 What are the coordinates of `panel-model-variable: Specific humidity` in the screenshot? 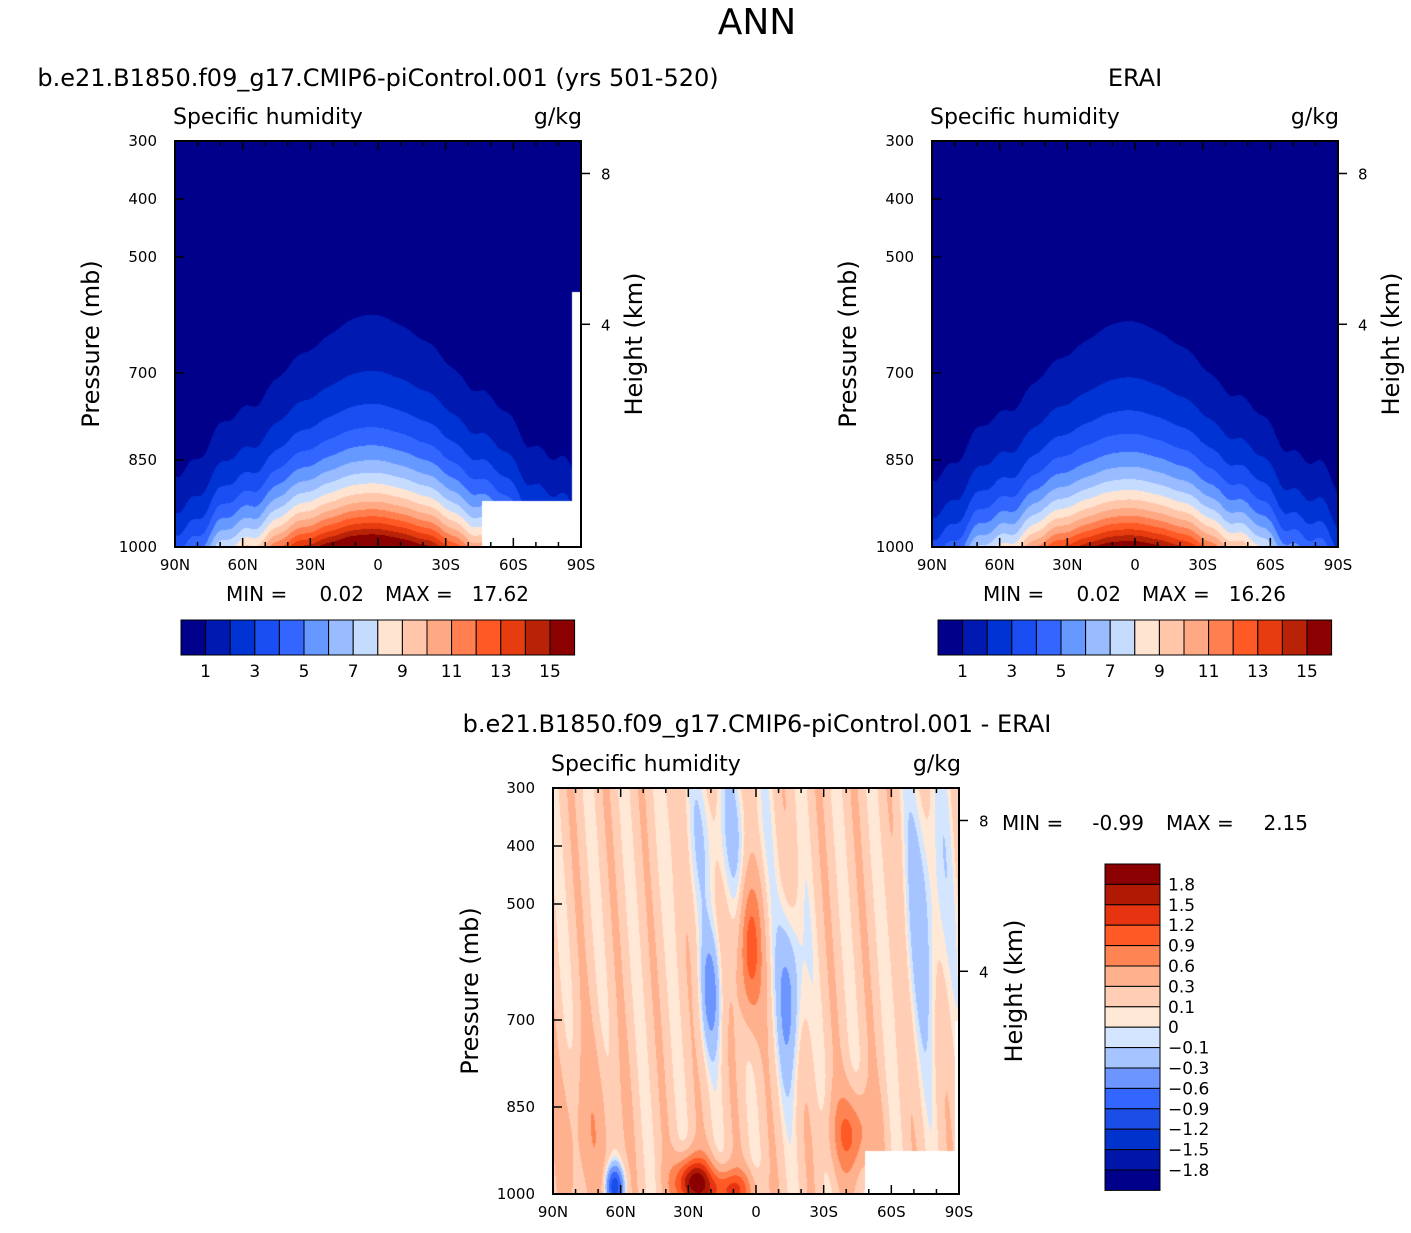 It's located at (268, 117).